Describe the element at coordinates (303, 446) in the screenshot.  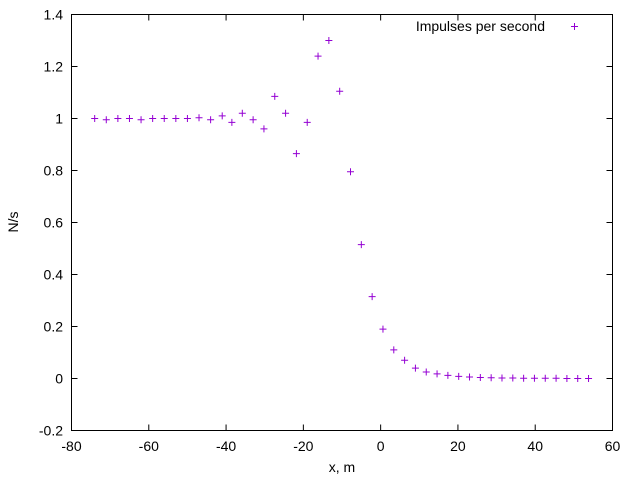
I see `x-tick-label: -20` at that location.